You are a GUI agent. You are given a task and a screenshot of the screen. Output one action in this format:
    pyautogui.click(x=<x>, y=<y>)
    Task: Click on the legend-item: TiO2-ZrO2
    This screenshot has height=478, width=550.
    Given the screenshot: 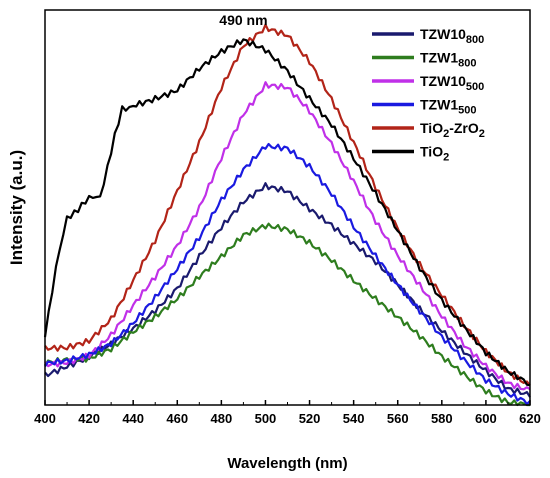 What is the action you would take?
    pyautogui.click(x=428, y=130)
    